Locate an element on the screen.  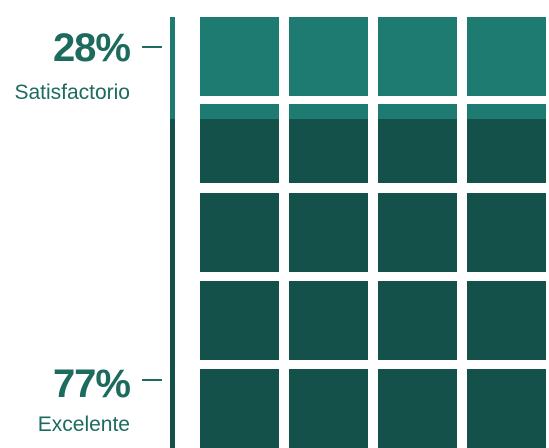
series-label-satisfactorio: Satisfactorio is located at coordinates (72, 92).